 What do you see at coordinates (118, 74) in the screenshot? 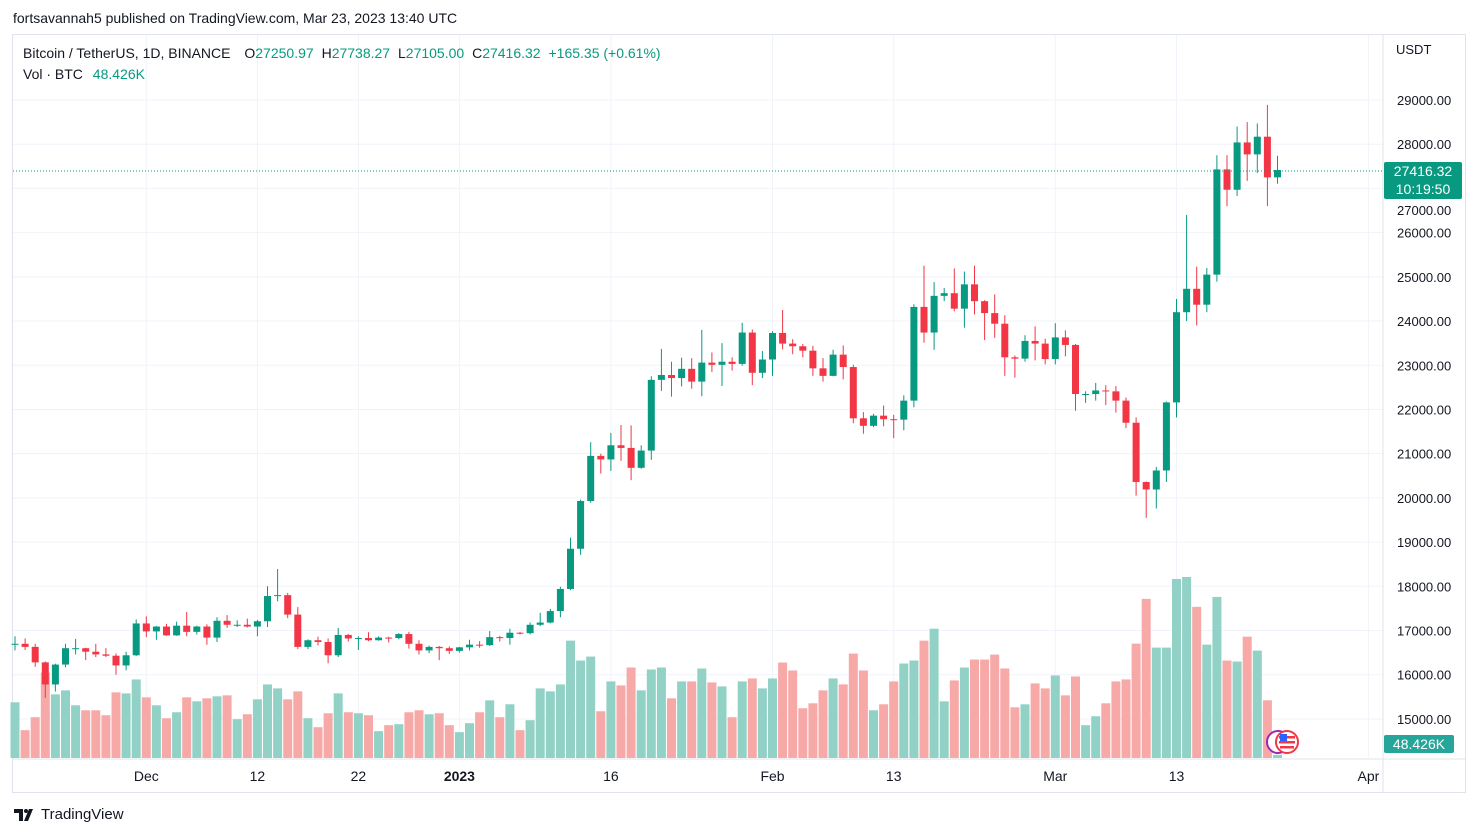
I see `volume-value: 48.426K` at bounding box center [118, 74].